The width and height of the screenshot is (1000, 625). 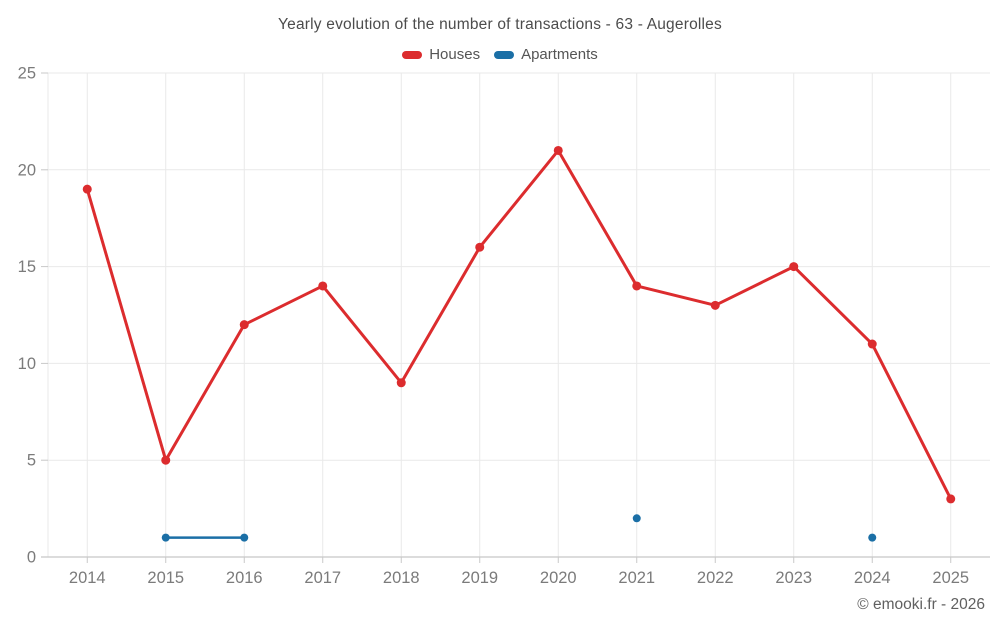 What do you see at coordinates (87, 189) in the screenshot?
I see `data-point-houses-2014` at bounding box center [87, 189].